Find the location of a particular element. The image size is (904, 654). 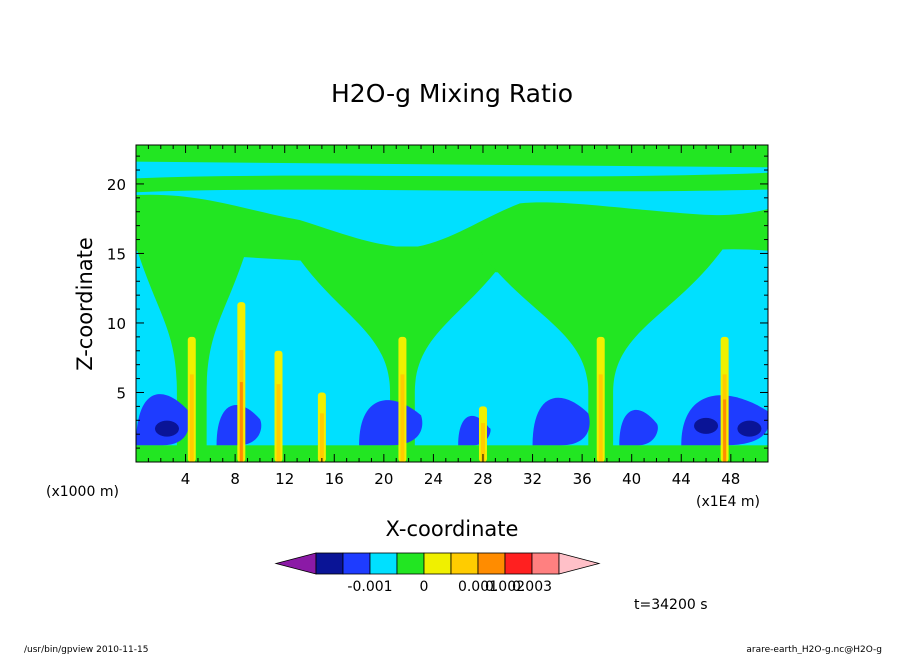

footer-left: /usr/bin/gpview 2010-11-15 is located at coordinates (86, 649).